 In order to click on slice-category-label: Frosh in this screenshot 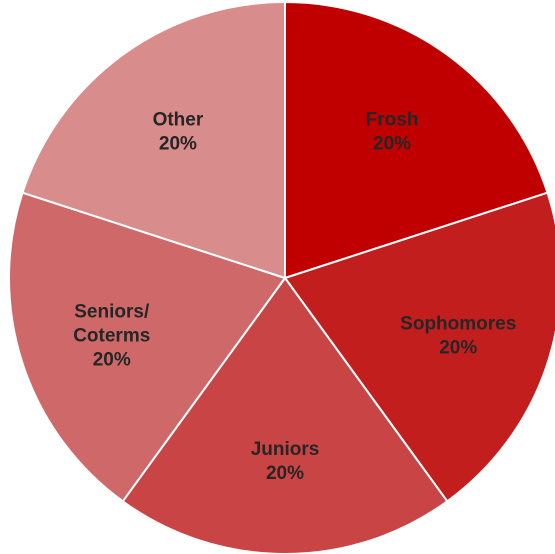, I will do `click(392, 120)`.